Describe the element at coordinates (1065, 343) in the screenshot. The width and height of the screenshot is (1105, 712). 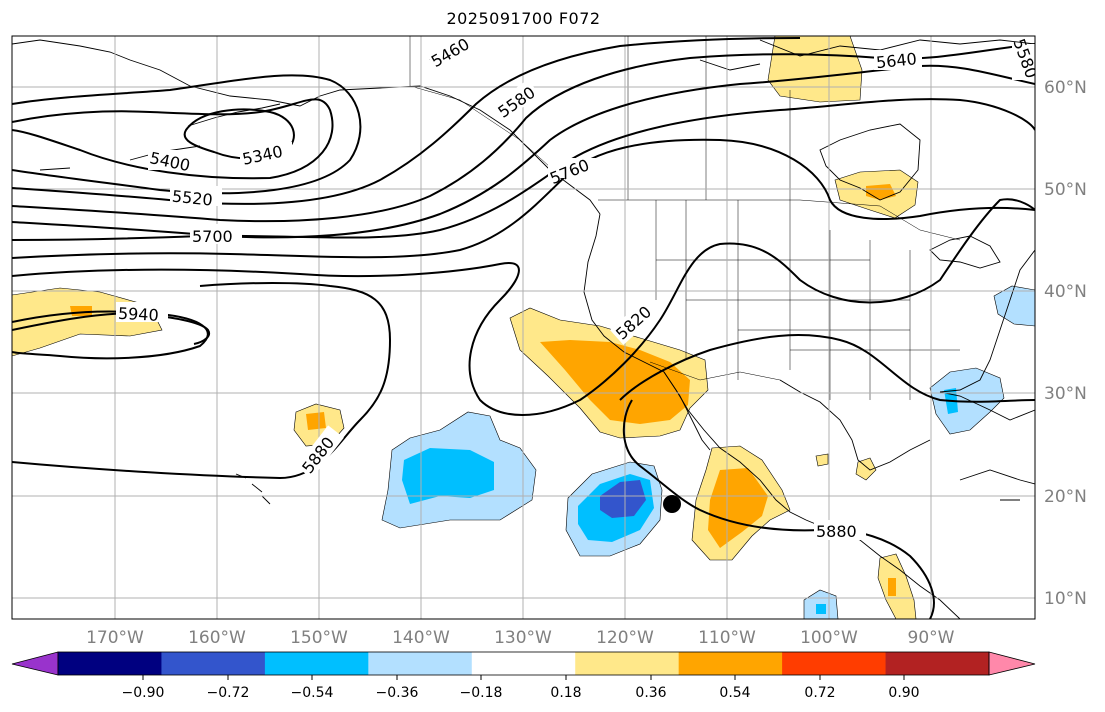
I see `latitude-labels: 60°N 50°N 40°N 30°N 20°N 10°N` at that location.